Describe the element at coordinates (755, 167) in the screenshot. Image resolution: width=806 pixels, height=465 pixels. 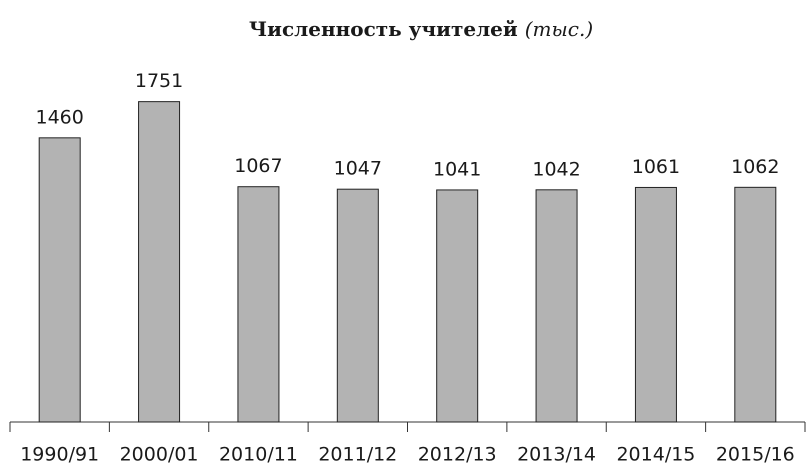
I see `data-label: 1062` at that location.